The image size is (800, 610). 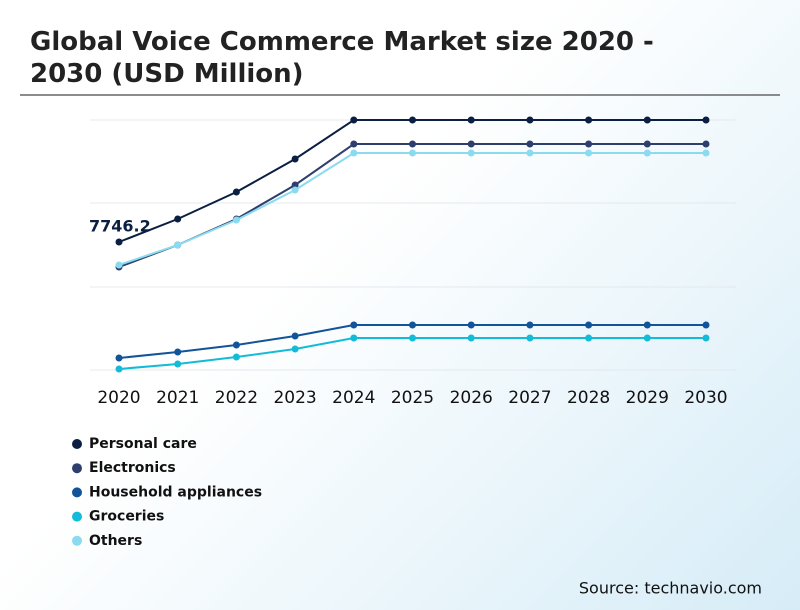 What do you see at coordinates (132, 468) in the screenshot?
I see `legend-label: Electronics` at bounding box center [132, 468].